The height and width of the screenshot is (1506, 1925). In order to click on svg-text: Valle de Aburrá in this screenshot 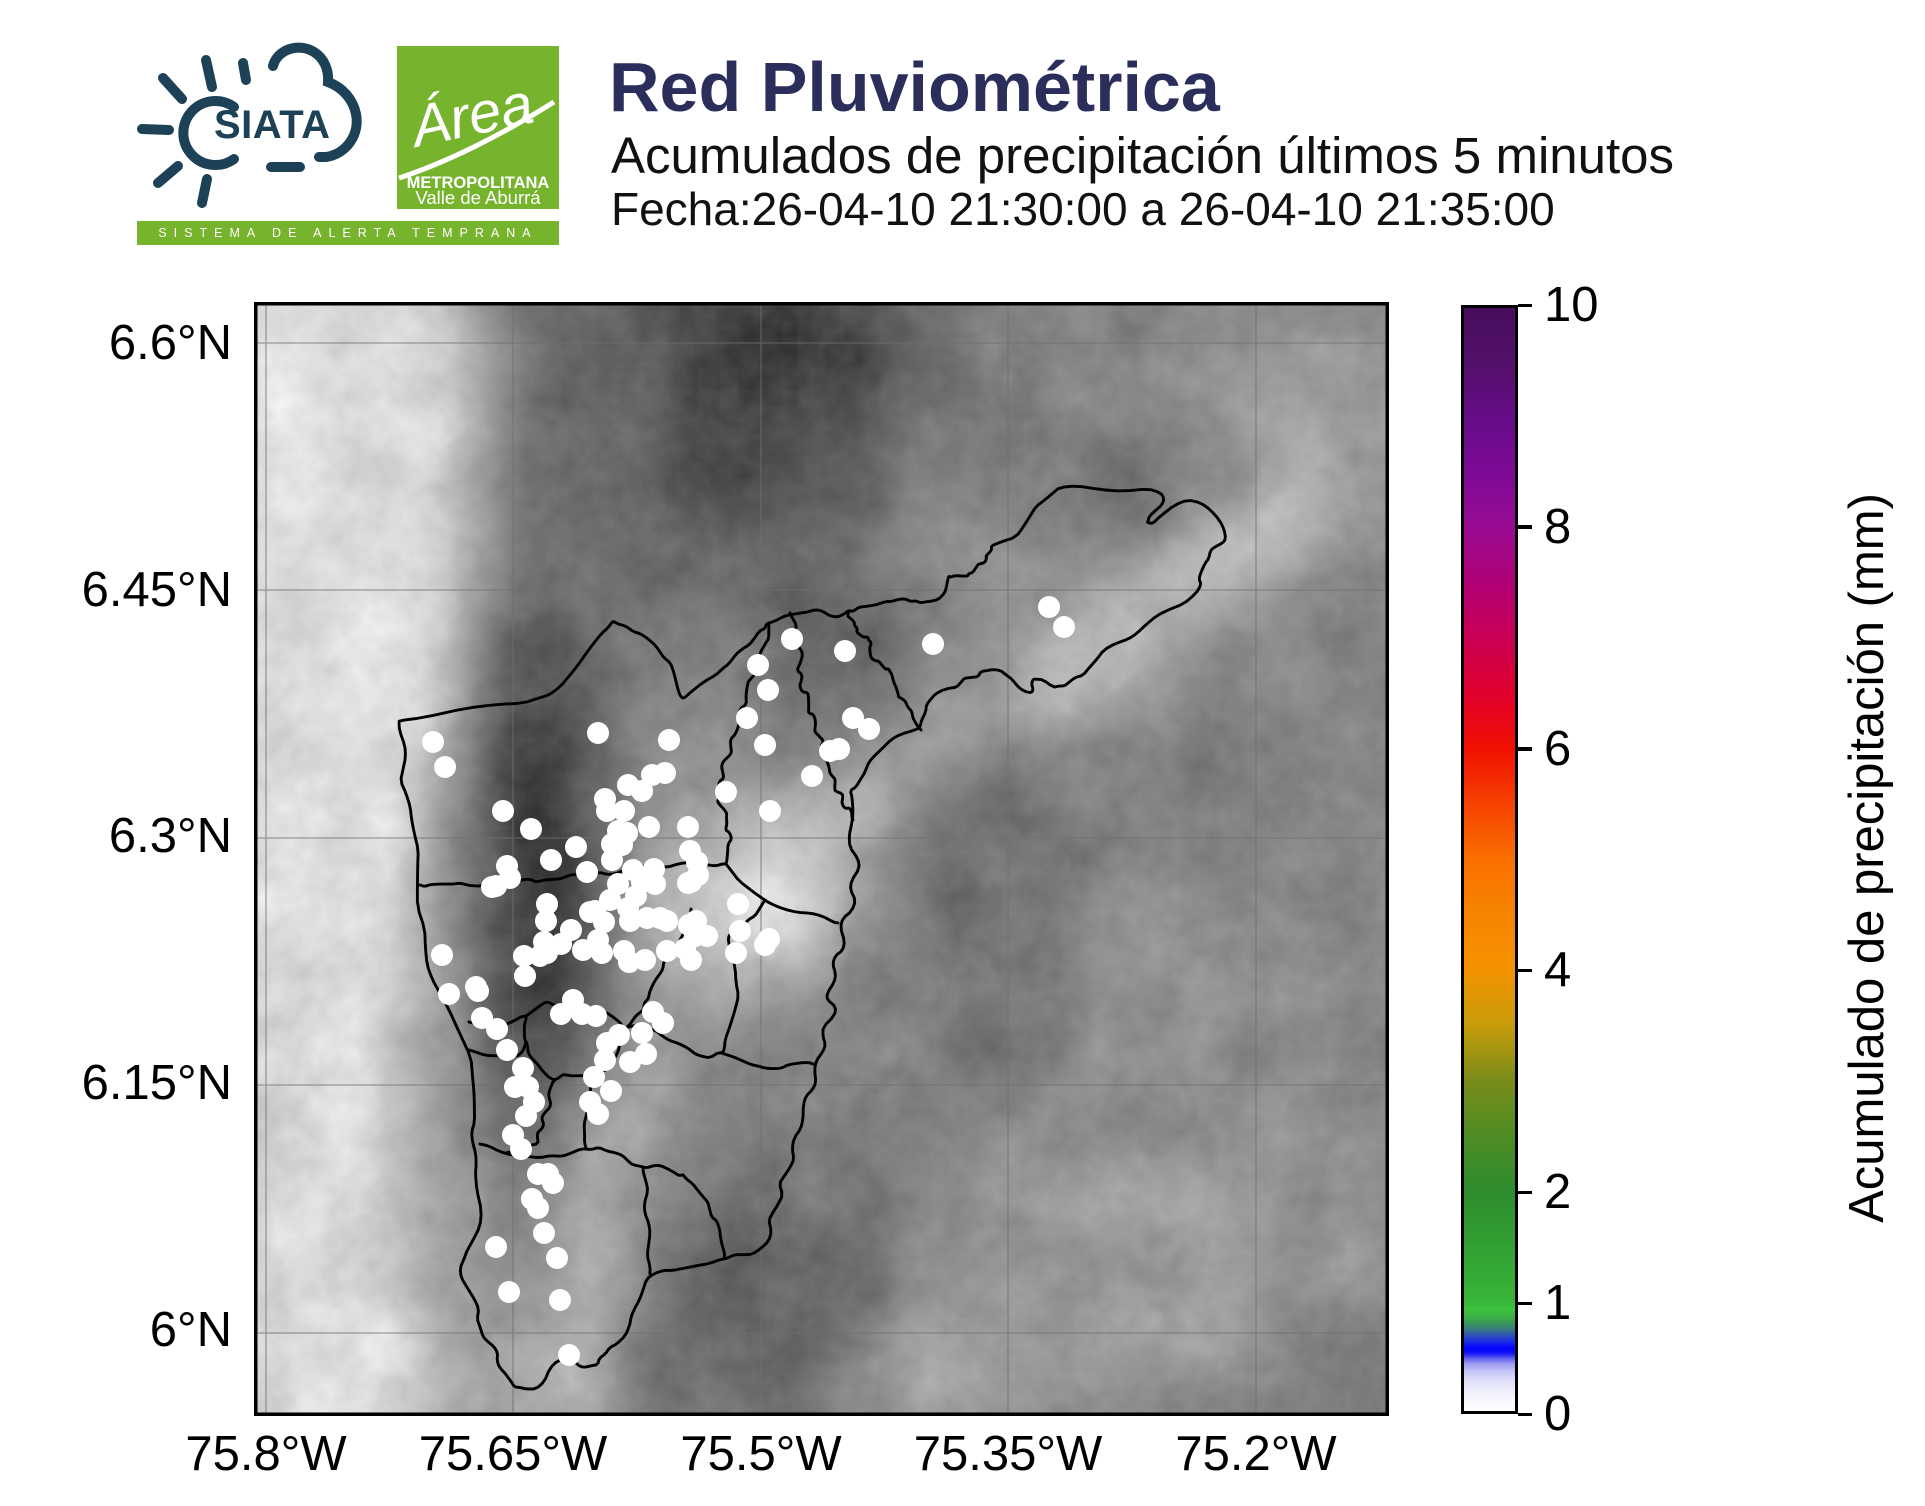, I will do `click(478, 197)`.